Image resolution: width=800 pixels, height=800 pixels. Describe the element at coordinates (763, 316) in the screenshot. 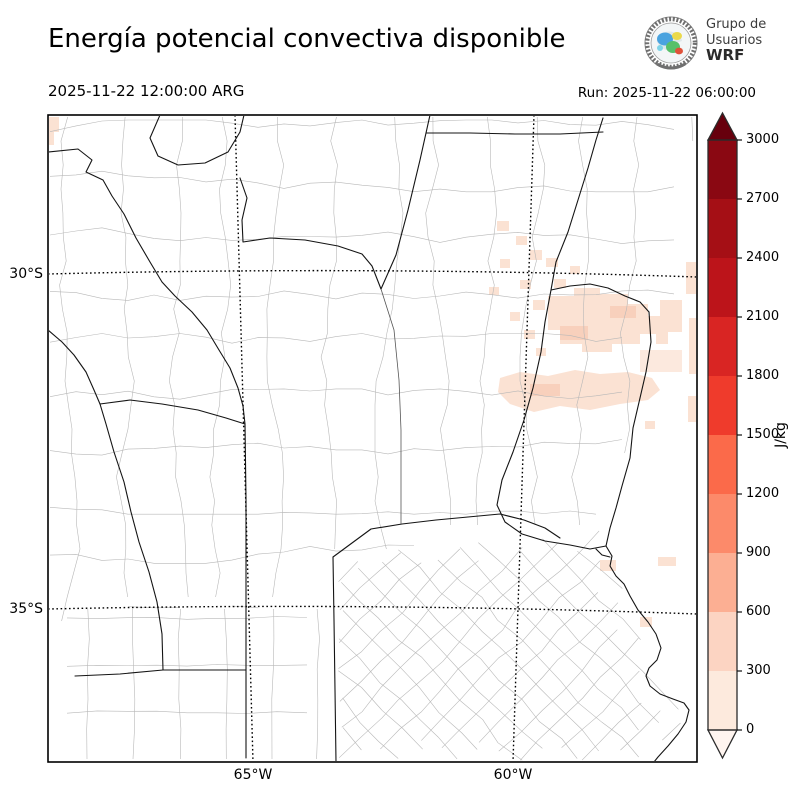

I see `colorbar-tick-label: 2100` at that location.